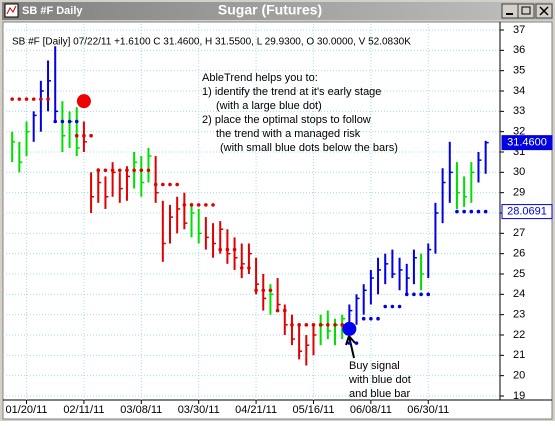 The width and height of the screenshot is (555, 426). Describe the element at coordinates (519, 233) in the screenshot. I see `y-tick-label: 27` at that location.